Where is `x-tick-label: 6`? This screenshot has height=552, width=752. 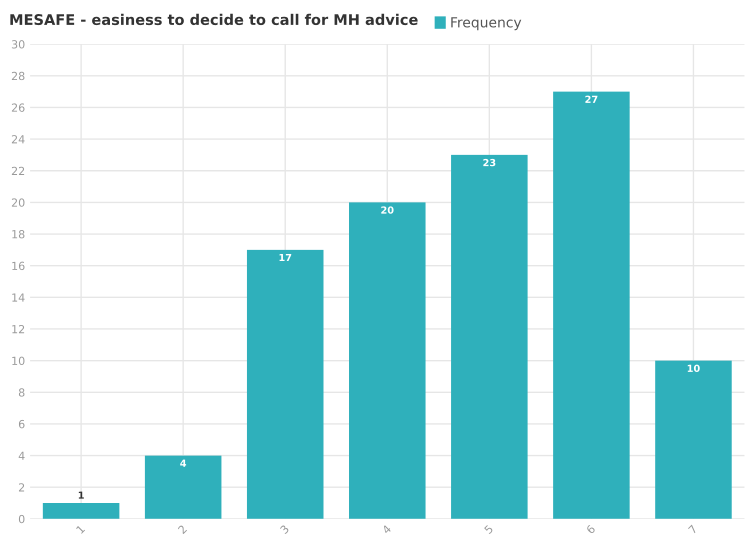
x-tick-label: 6 is located at coordinates (591, 529).